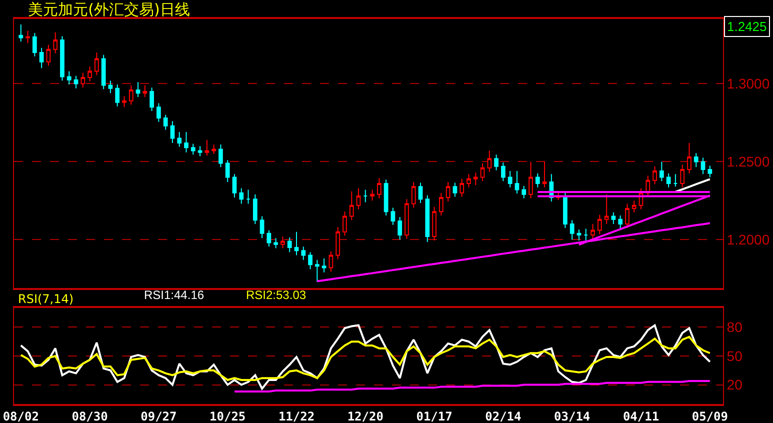 Image resolution: width=773 pixels, height=423 pixels. Describe the element at coordinates (20, 416) in the screenshot. I see `x-tick-label: 08/02` at that location.